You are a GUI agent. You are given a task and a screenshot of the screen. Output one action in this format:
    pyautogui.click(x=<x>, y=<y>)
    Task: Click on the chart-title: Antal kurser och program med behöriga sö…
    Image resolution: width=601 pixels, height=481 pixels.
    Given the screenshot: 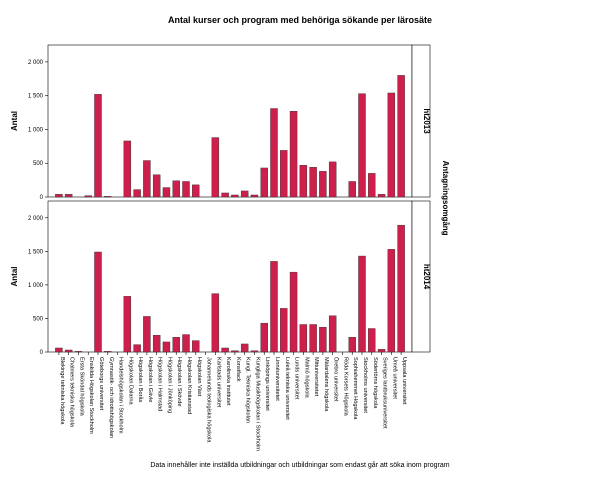 What is the action you would take?
    pyautogui.click(x=300, y=20)
    